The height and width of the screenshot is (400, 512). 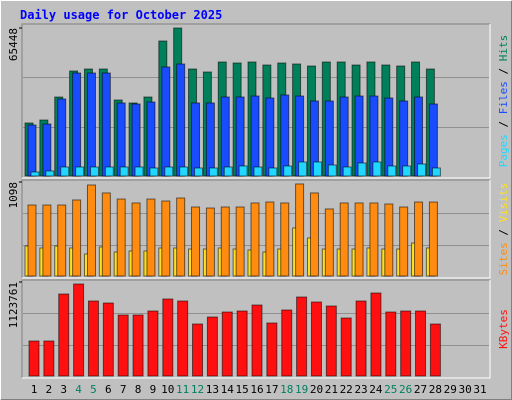 What do you see at coordinates (405, 389) in the screenshot?
I see `x-tick-label: 26` at bounding box center [405, 389].